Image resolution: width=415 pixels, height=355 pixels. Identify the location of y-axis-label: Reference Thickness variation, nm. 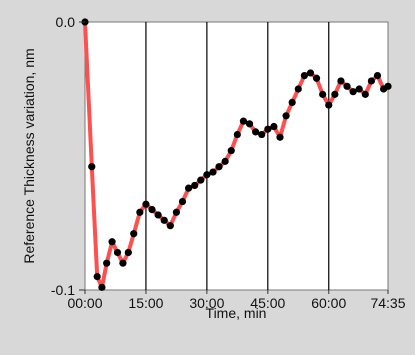
(29, 155).